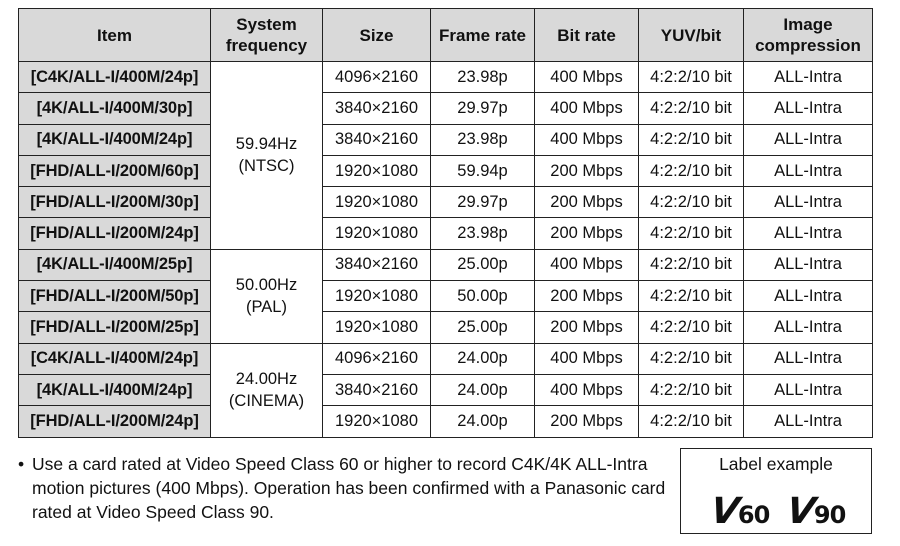 The height and width of the screenshot is (546, 900). Describe the element at coordinates (114, 296) in the screenshot. I see `item-cell: [FHD/ALL-I/200M/50p]` at that location.